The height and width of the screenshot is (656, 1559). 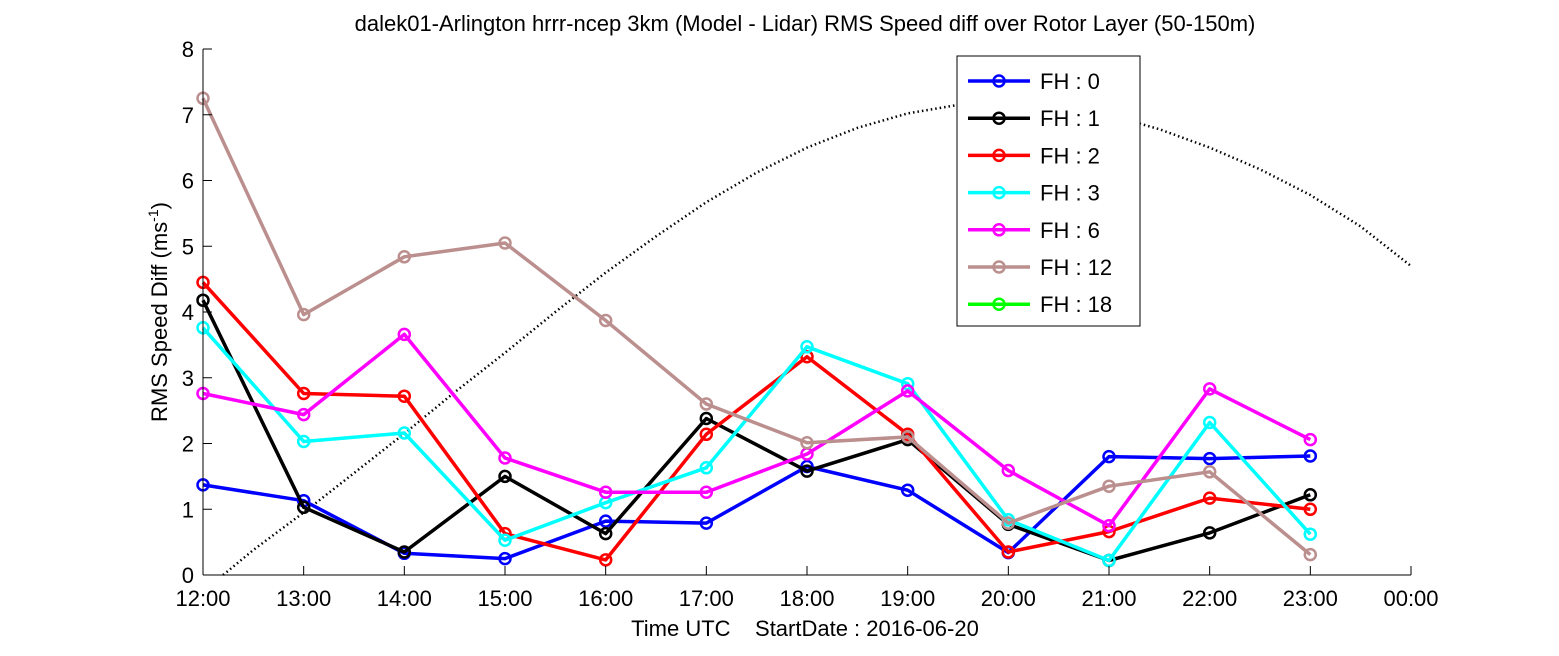 I want to click on legend-entry: FH : 3, so click(x=1034, y=193).